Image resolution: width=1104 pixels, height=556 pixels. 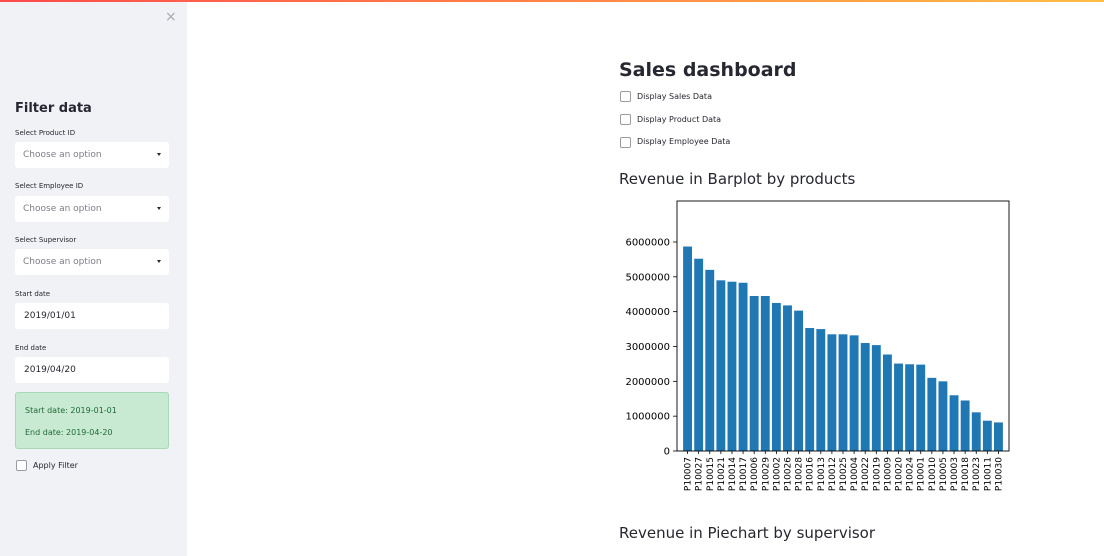 What do you see at coordinates (743, 366) in the screenshot?
I see `bar-P10017` at bounding box center [743, 366].